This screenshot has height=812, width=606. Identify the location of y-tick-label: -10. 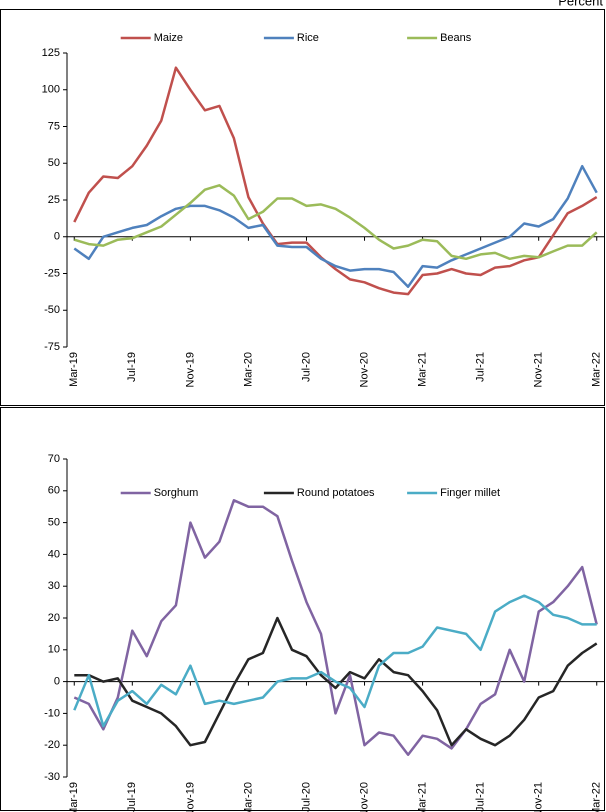
(52, 713).